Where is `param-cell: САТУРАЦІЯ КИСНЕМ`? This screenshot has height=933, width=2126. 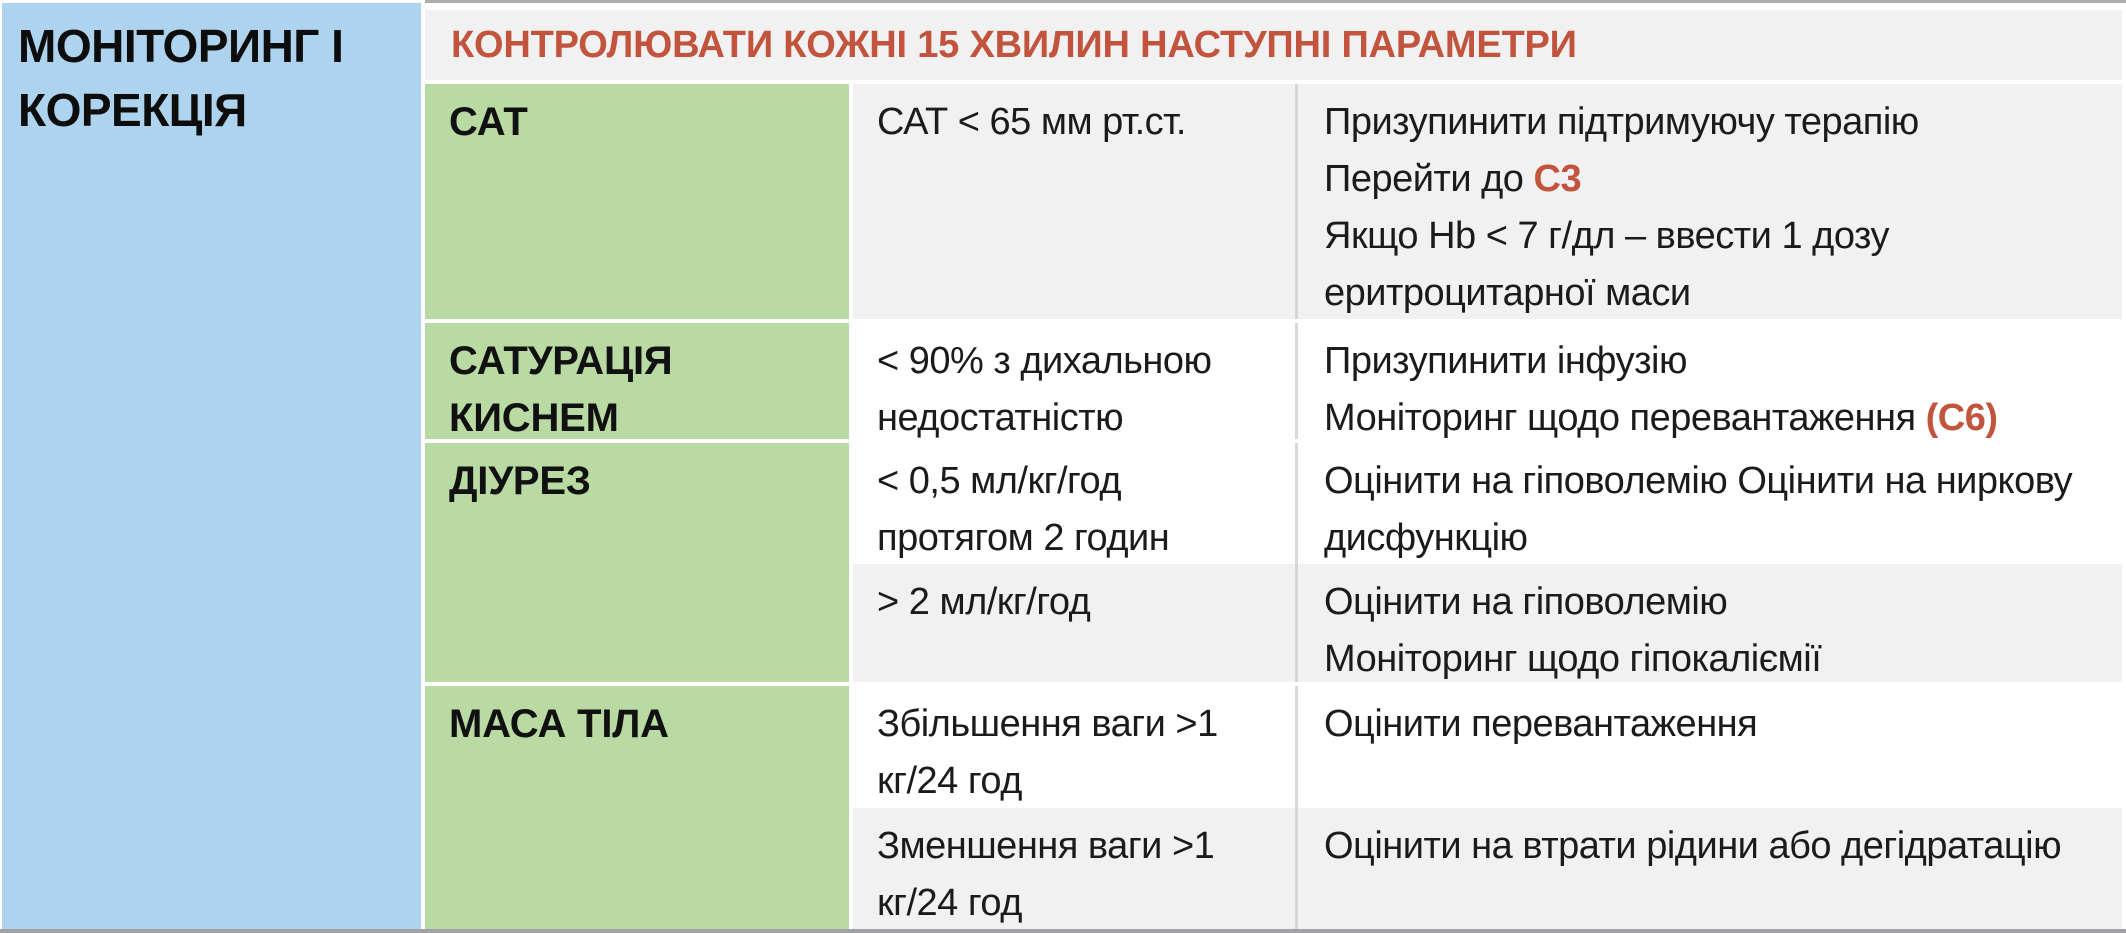 param-cell: САТУРАЦІЯ КИСНЕМ is located at coordinates (637, 381).